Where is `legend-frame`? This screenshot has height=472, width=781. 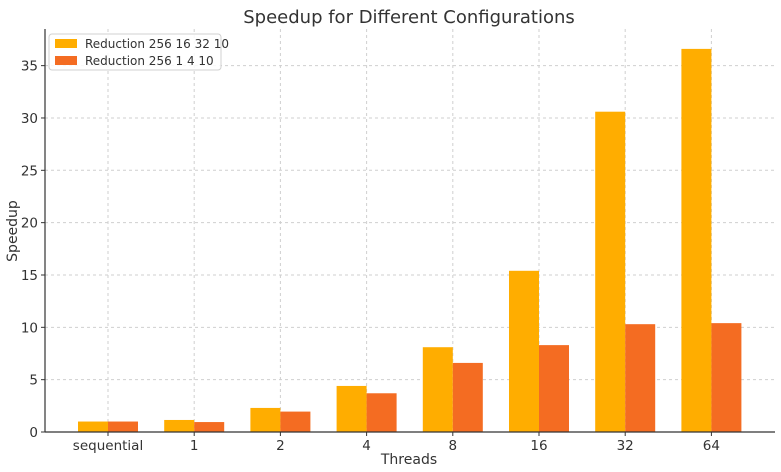 legend-frame is located at coordinates (135, 52).